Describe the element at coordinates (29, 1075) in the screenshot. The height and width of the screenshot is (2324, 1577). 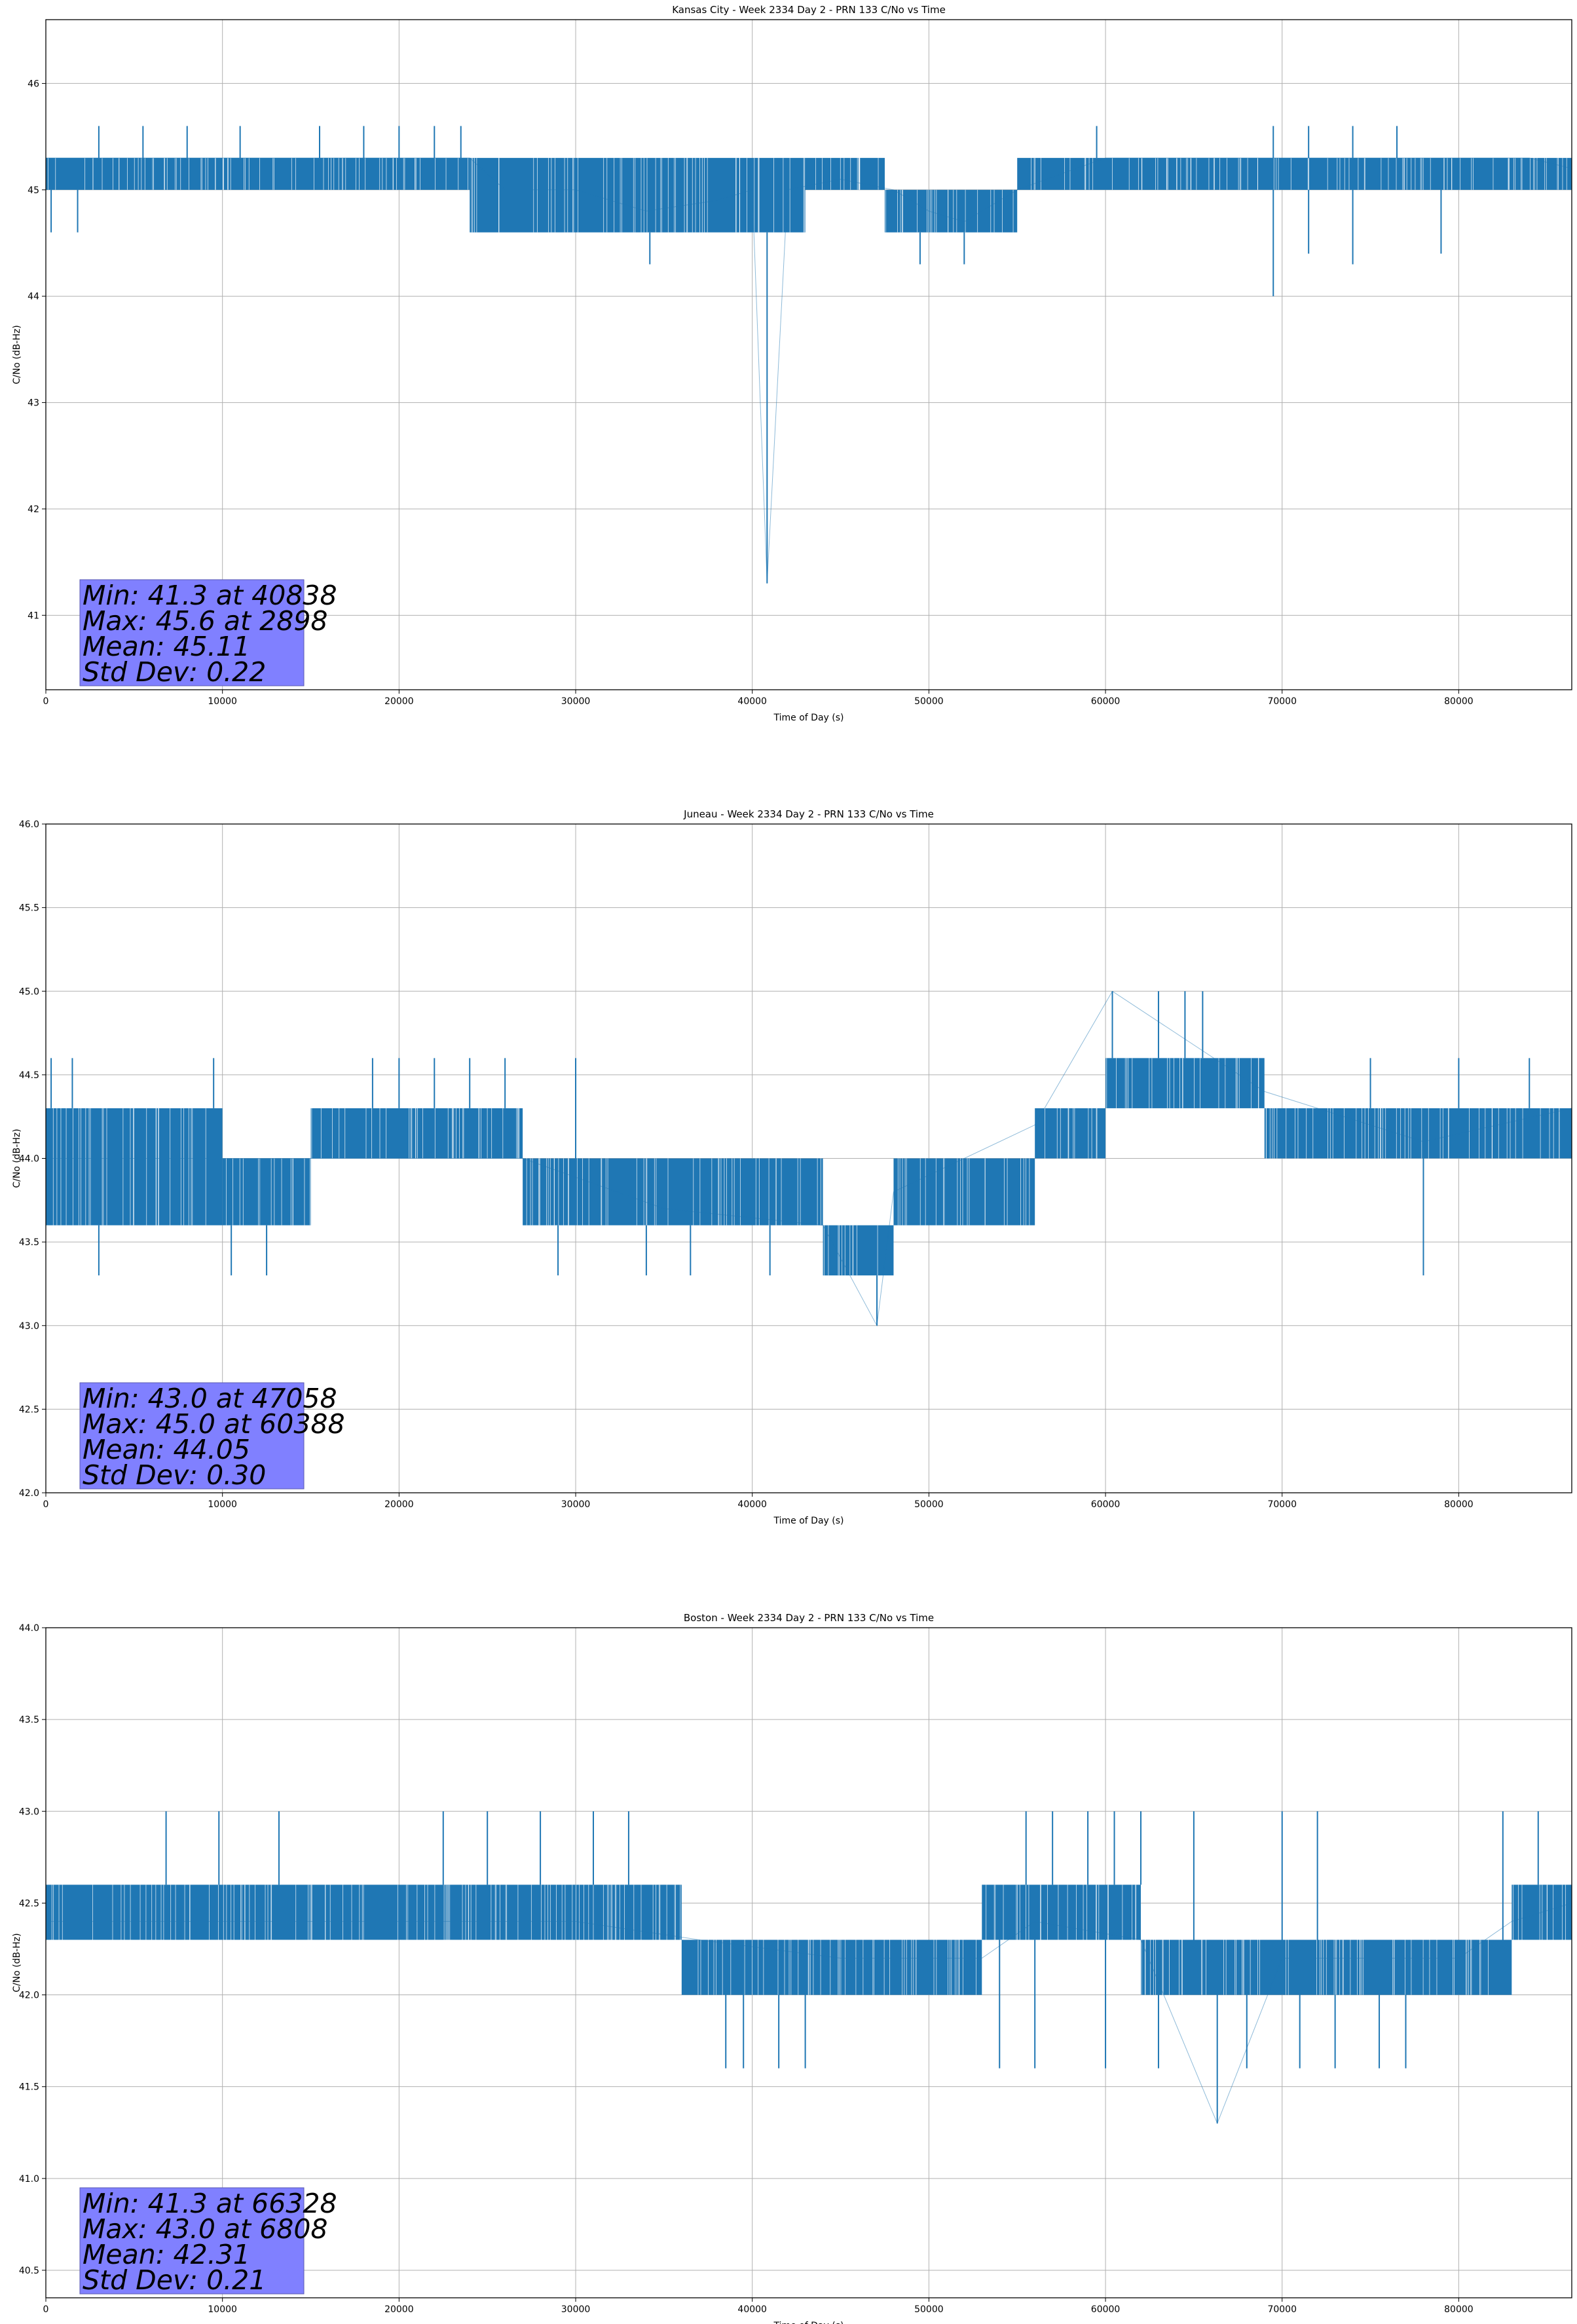
I see `y-tick-label: 44.5` at that location.